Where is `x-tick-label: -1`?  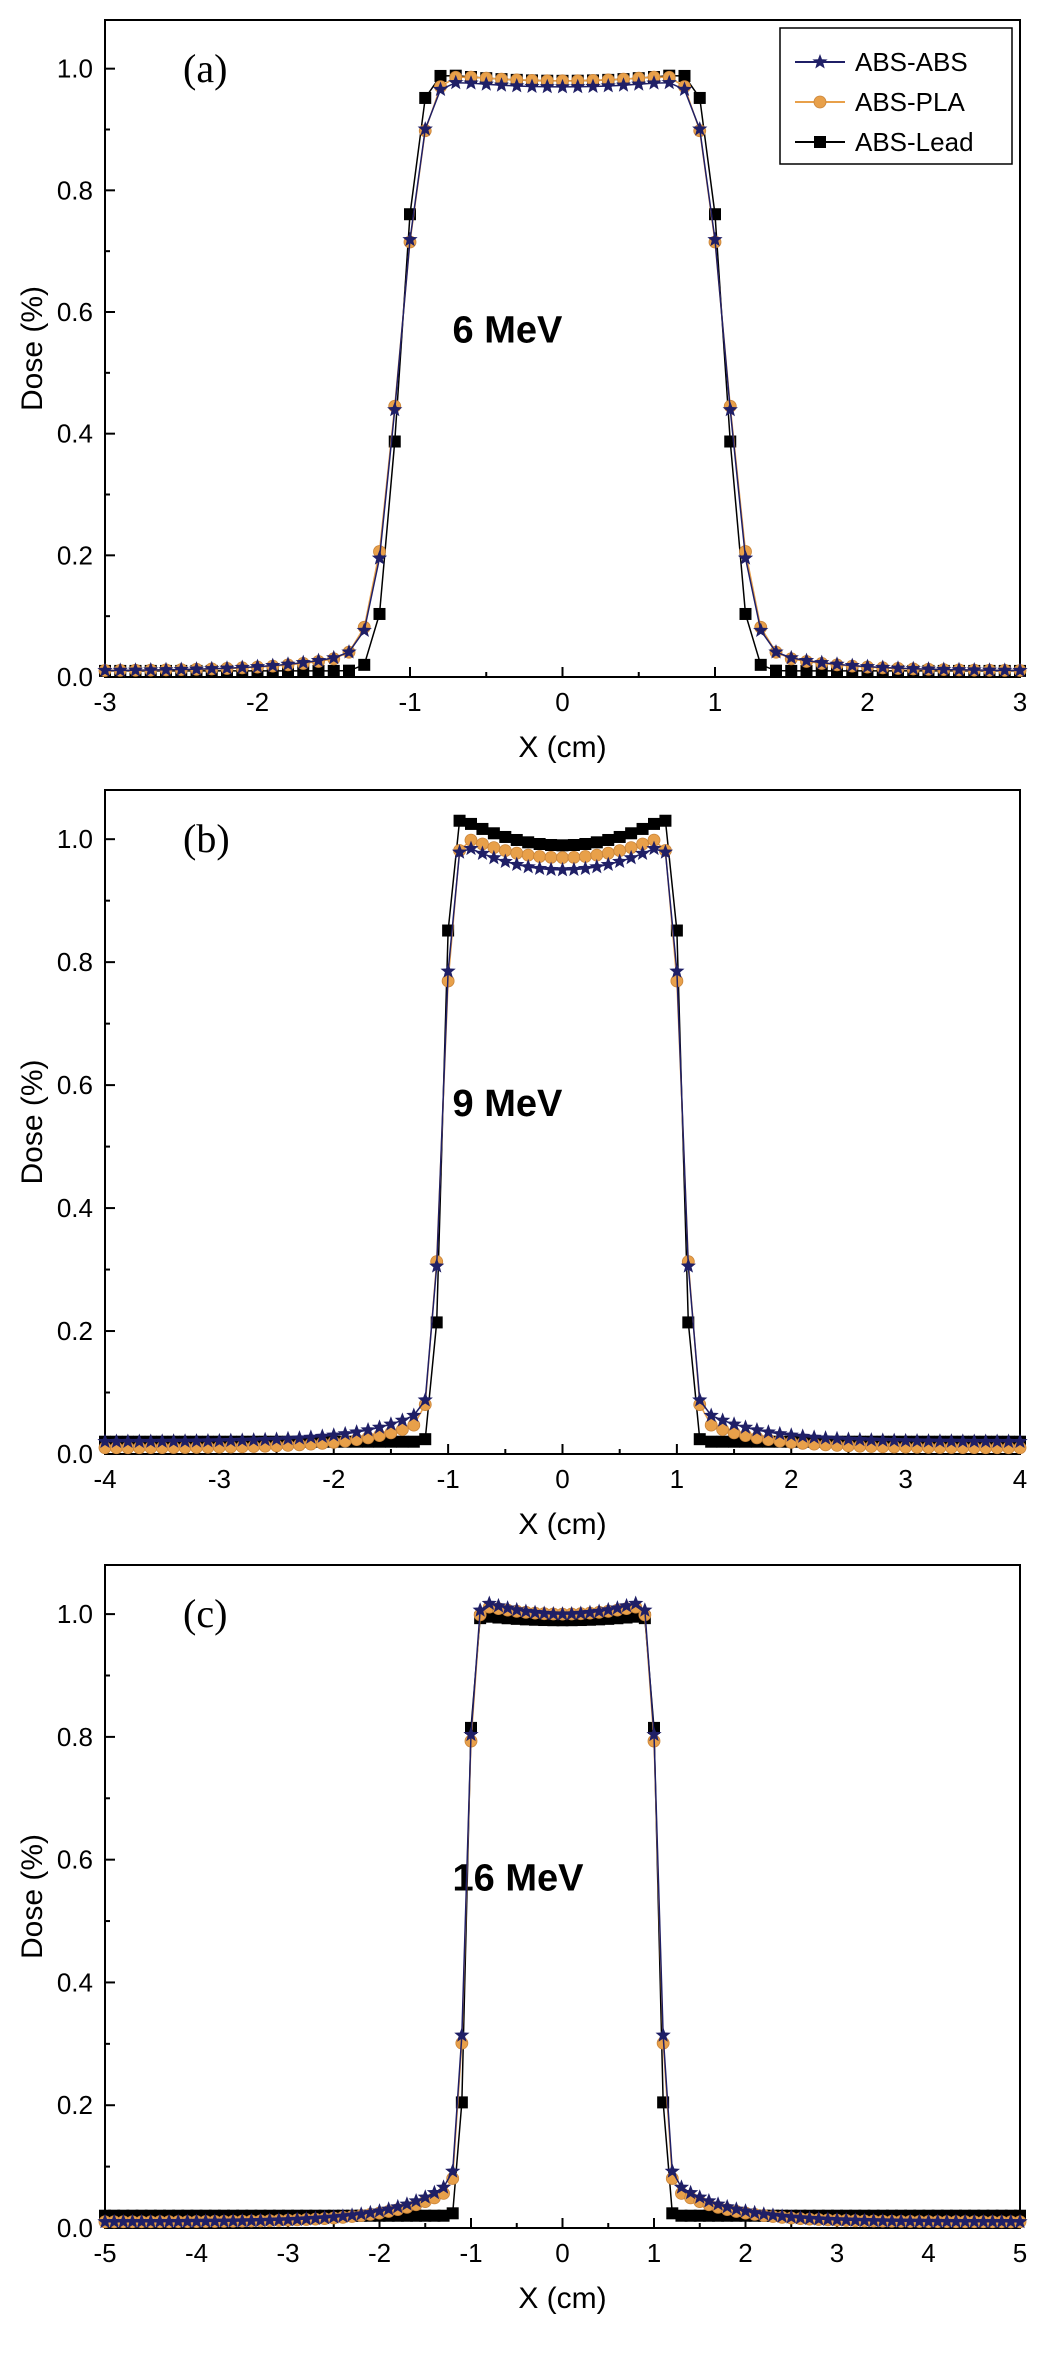
x-tick-label: -1 is located at coordinates (409, 702).